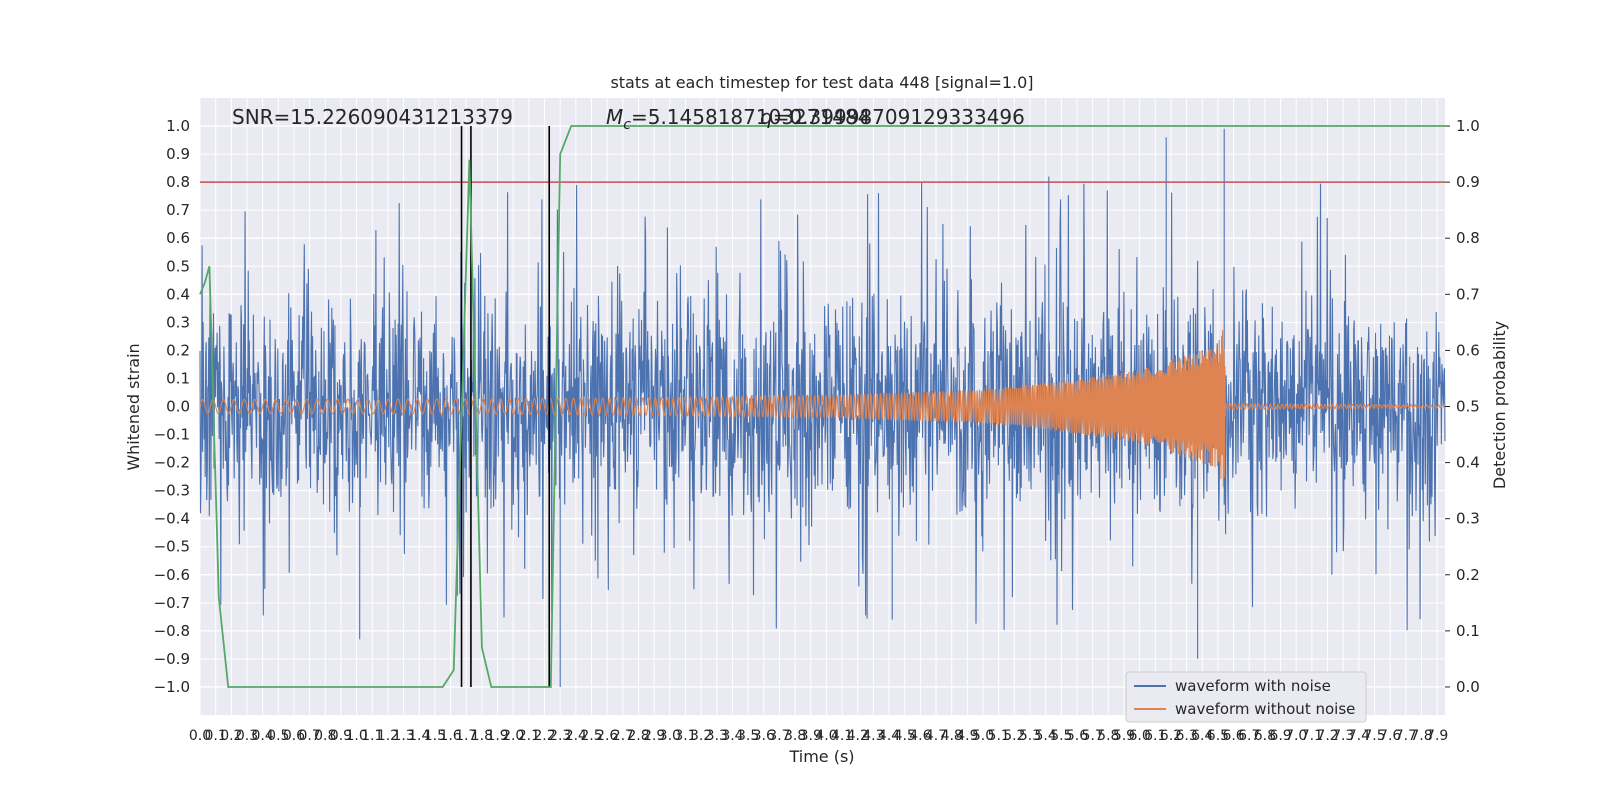 The width and height of the screenshot is (1600, 800). I want to click on mc-annotation: Mc=5.1458187103271484, so click(738, 119).